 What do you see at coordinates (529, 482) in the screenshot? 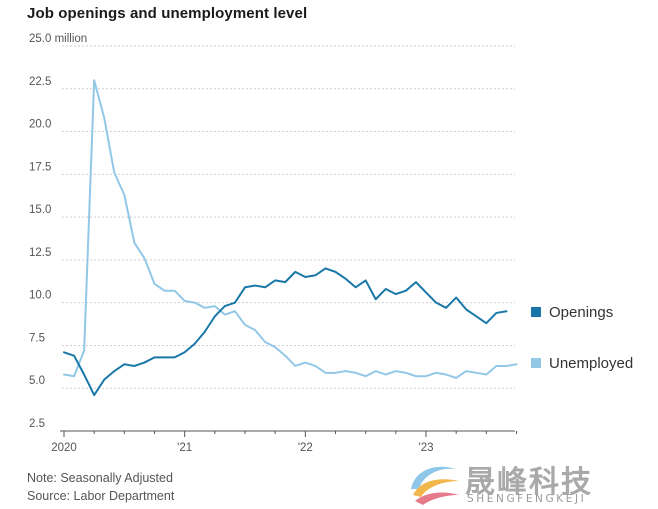
I see `watermark-chinese-text: 晟峰科技` at bounding box center [529, 482].